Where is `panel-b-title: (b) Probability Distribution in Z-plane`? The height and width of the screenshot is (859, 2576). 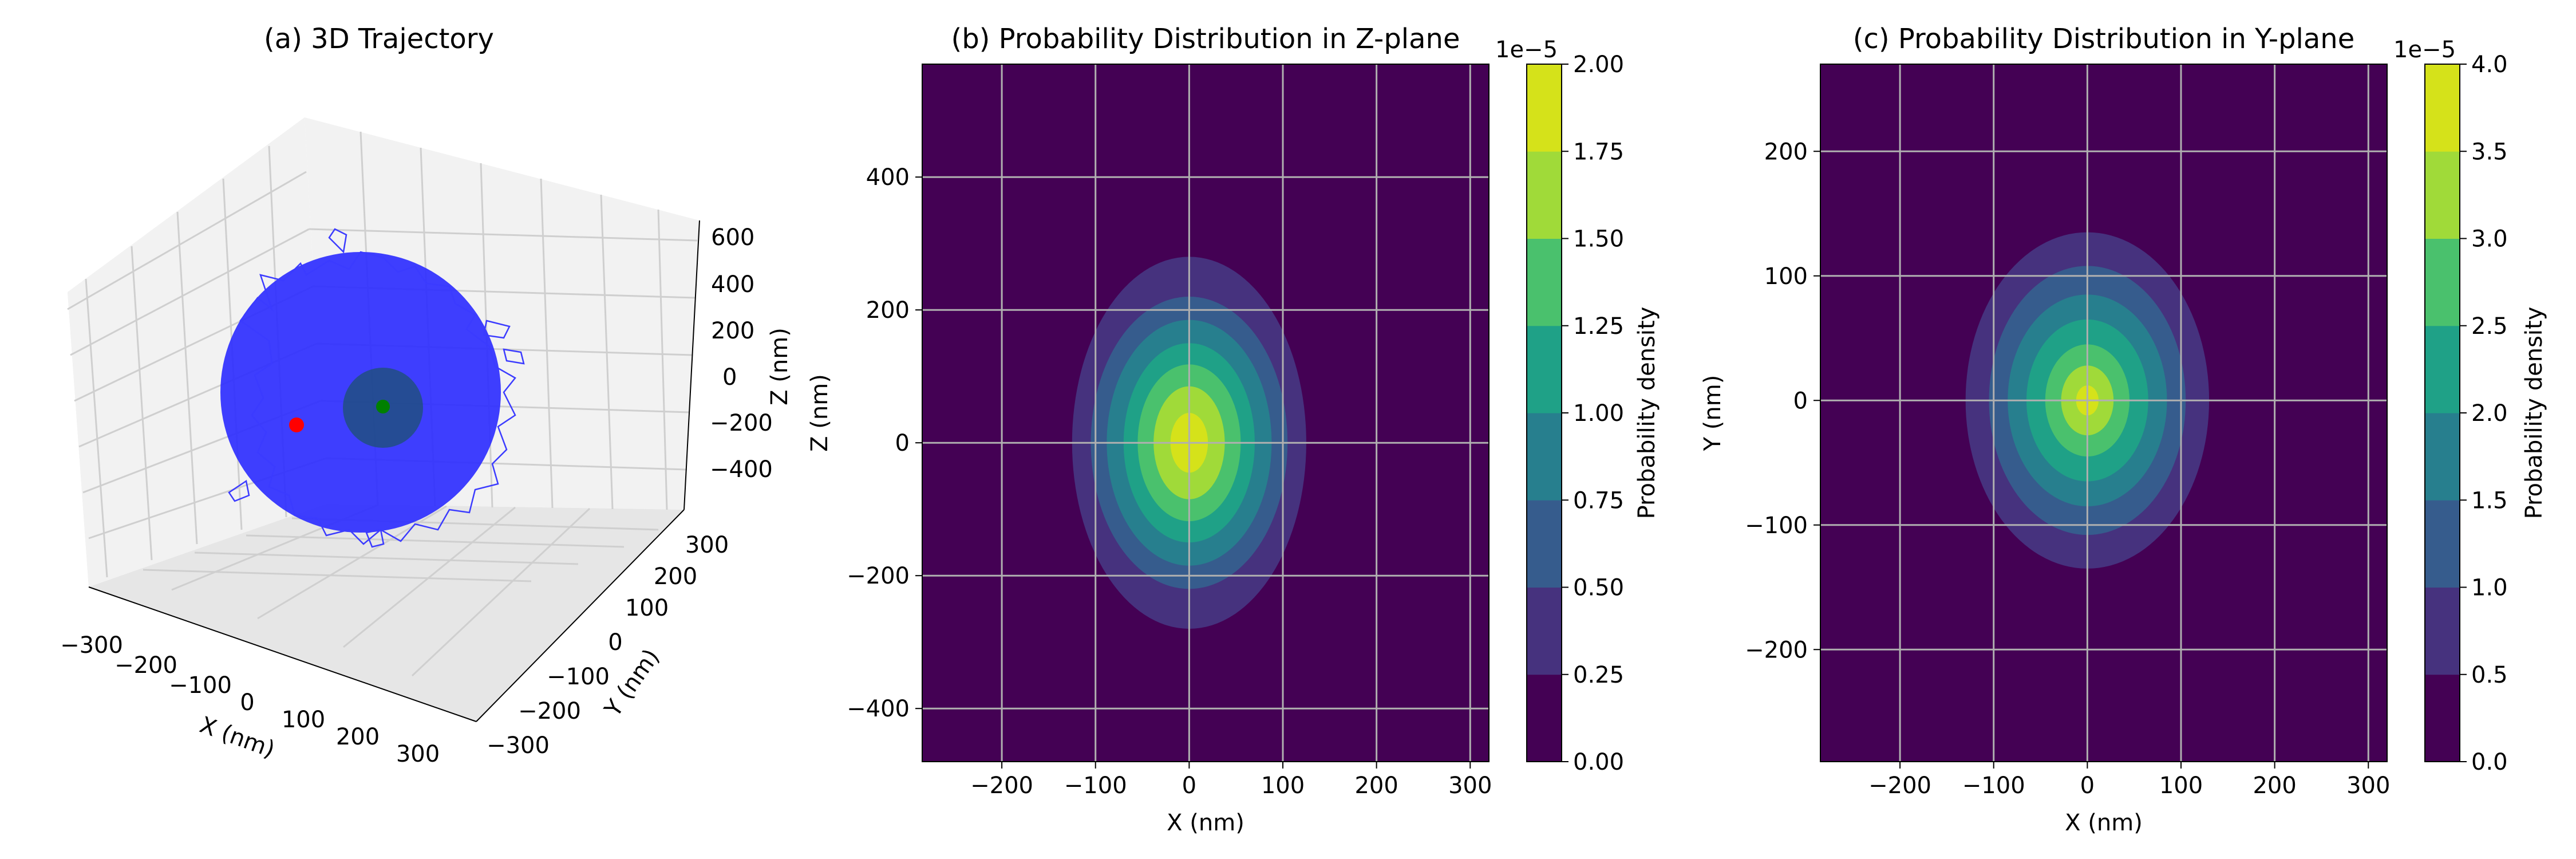
panel-b-title: (b) Probability Distribution in Z-plane is located at coordinates (1205, 39).